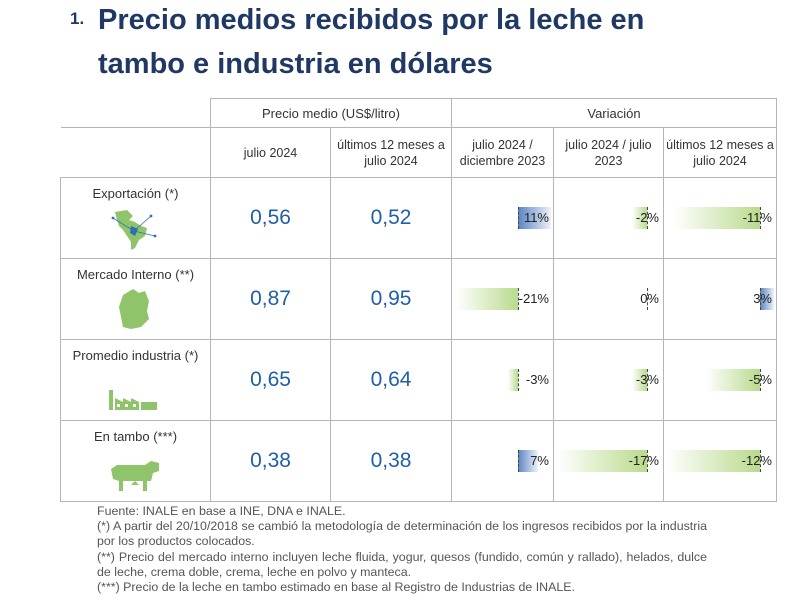 Image resolution: width=811 pixels, height=601 pixels. What do you see at coordinates (135, 355) in the screenshot?
I see `row-label: Promedio industria (*)` at bounding box center [135, 355].